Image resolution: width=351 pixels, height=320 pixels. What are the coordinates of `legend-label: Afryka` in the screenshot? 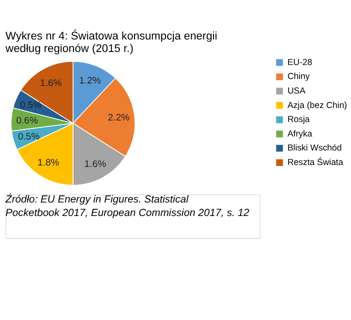 It's located at (299, 133).